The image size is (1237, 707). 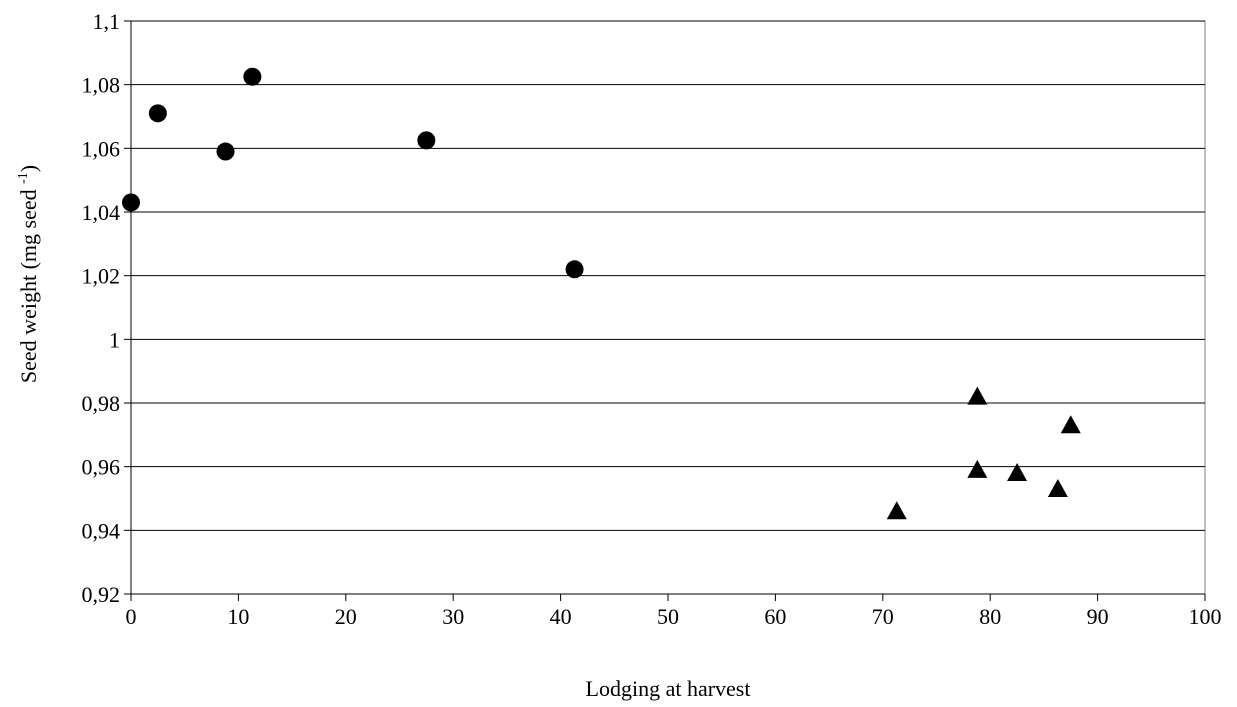 What do you see at coordinates (101, 467) in the screenshot?
I see `y-tick-label: 0,96` at bounding box center [101, 467].